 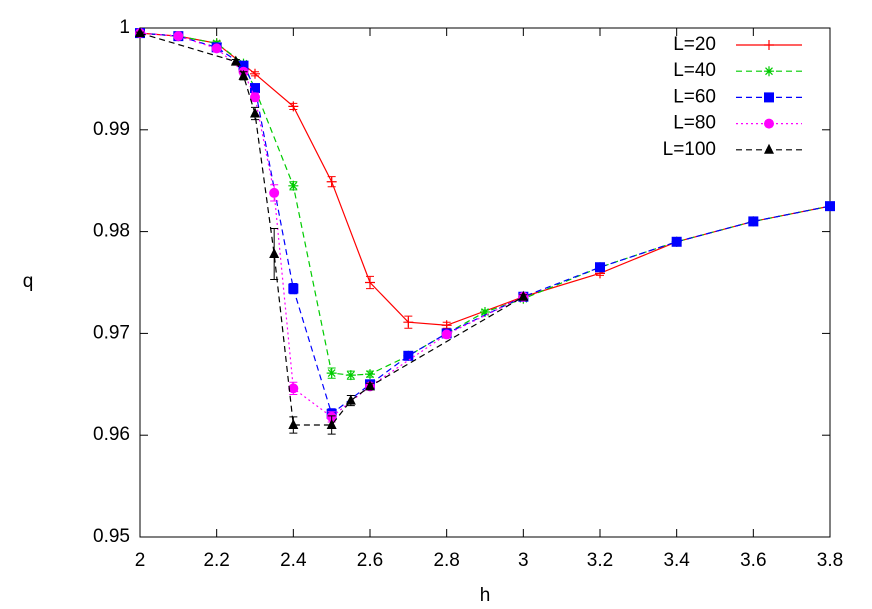 What do you see at coordinates (124, 27) in the screenshot?
I see `y-tick-label: 1` at bounding box center [124, 27].